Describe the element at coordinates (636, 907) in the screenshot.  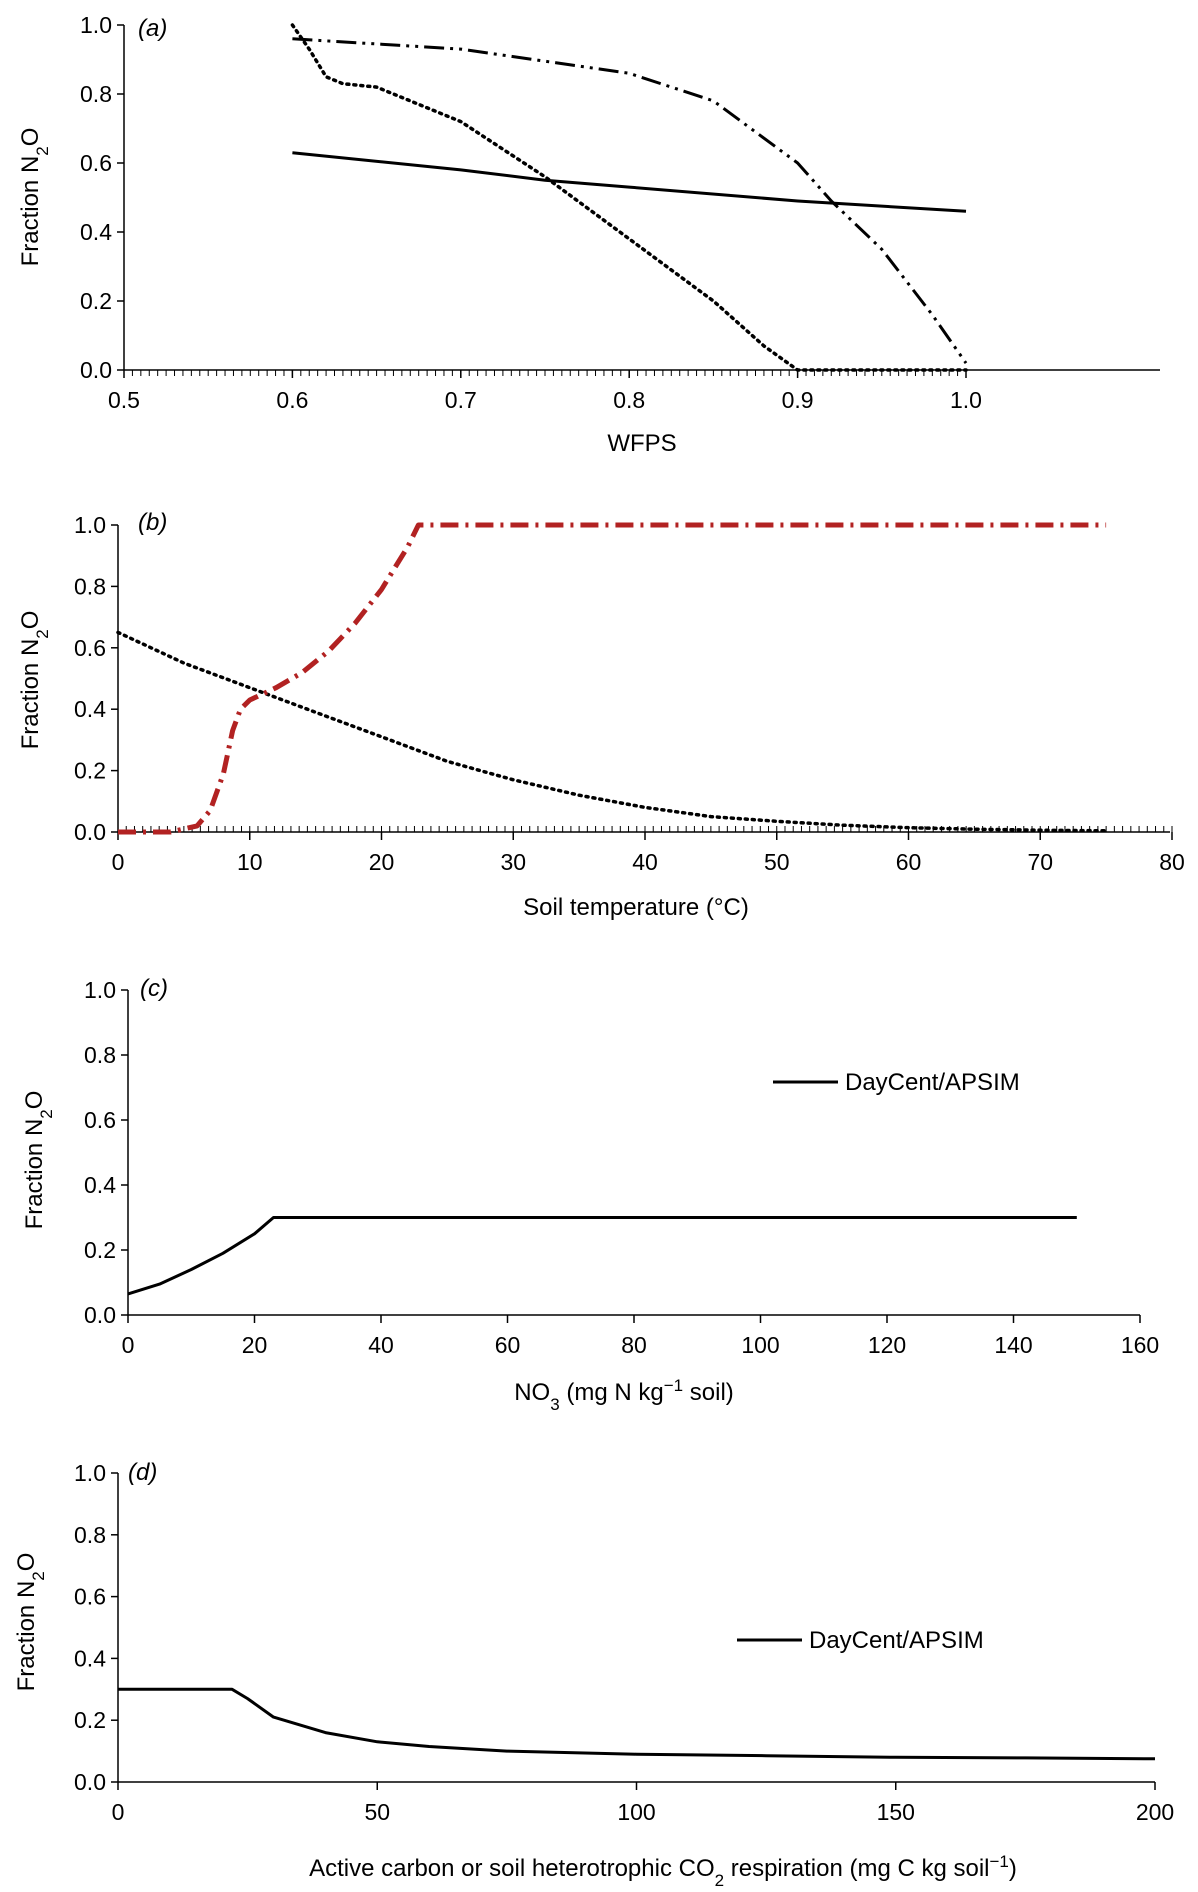
I see `x-axis-title-b: Soil temperature (°C)` at that location.